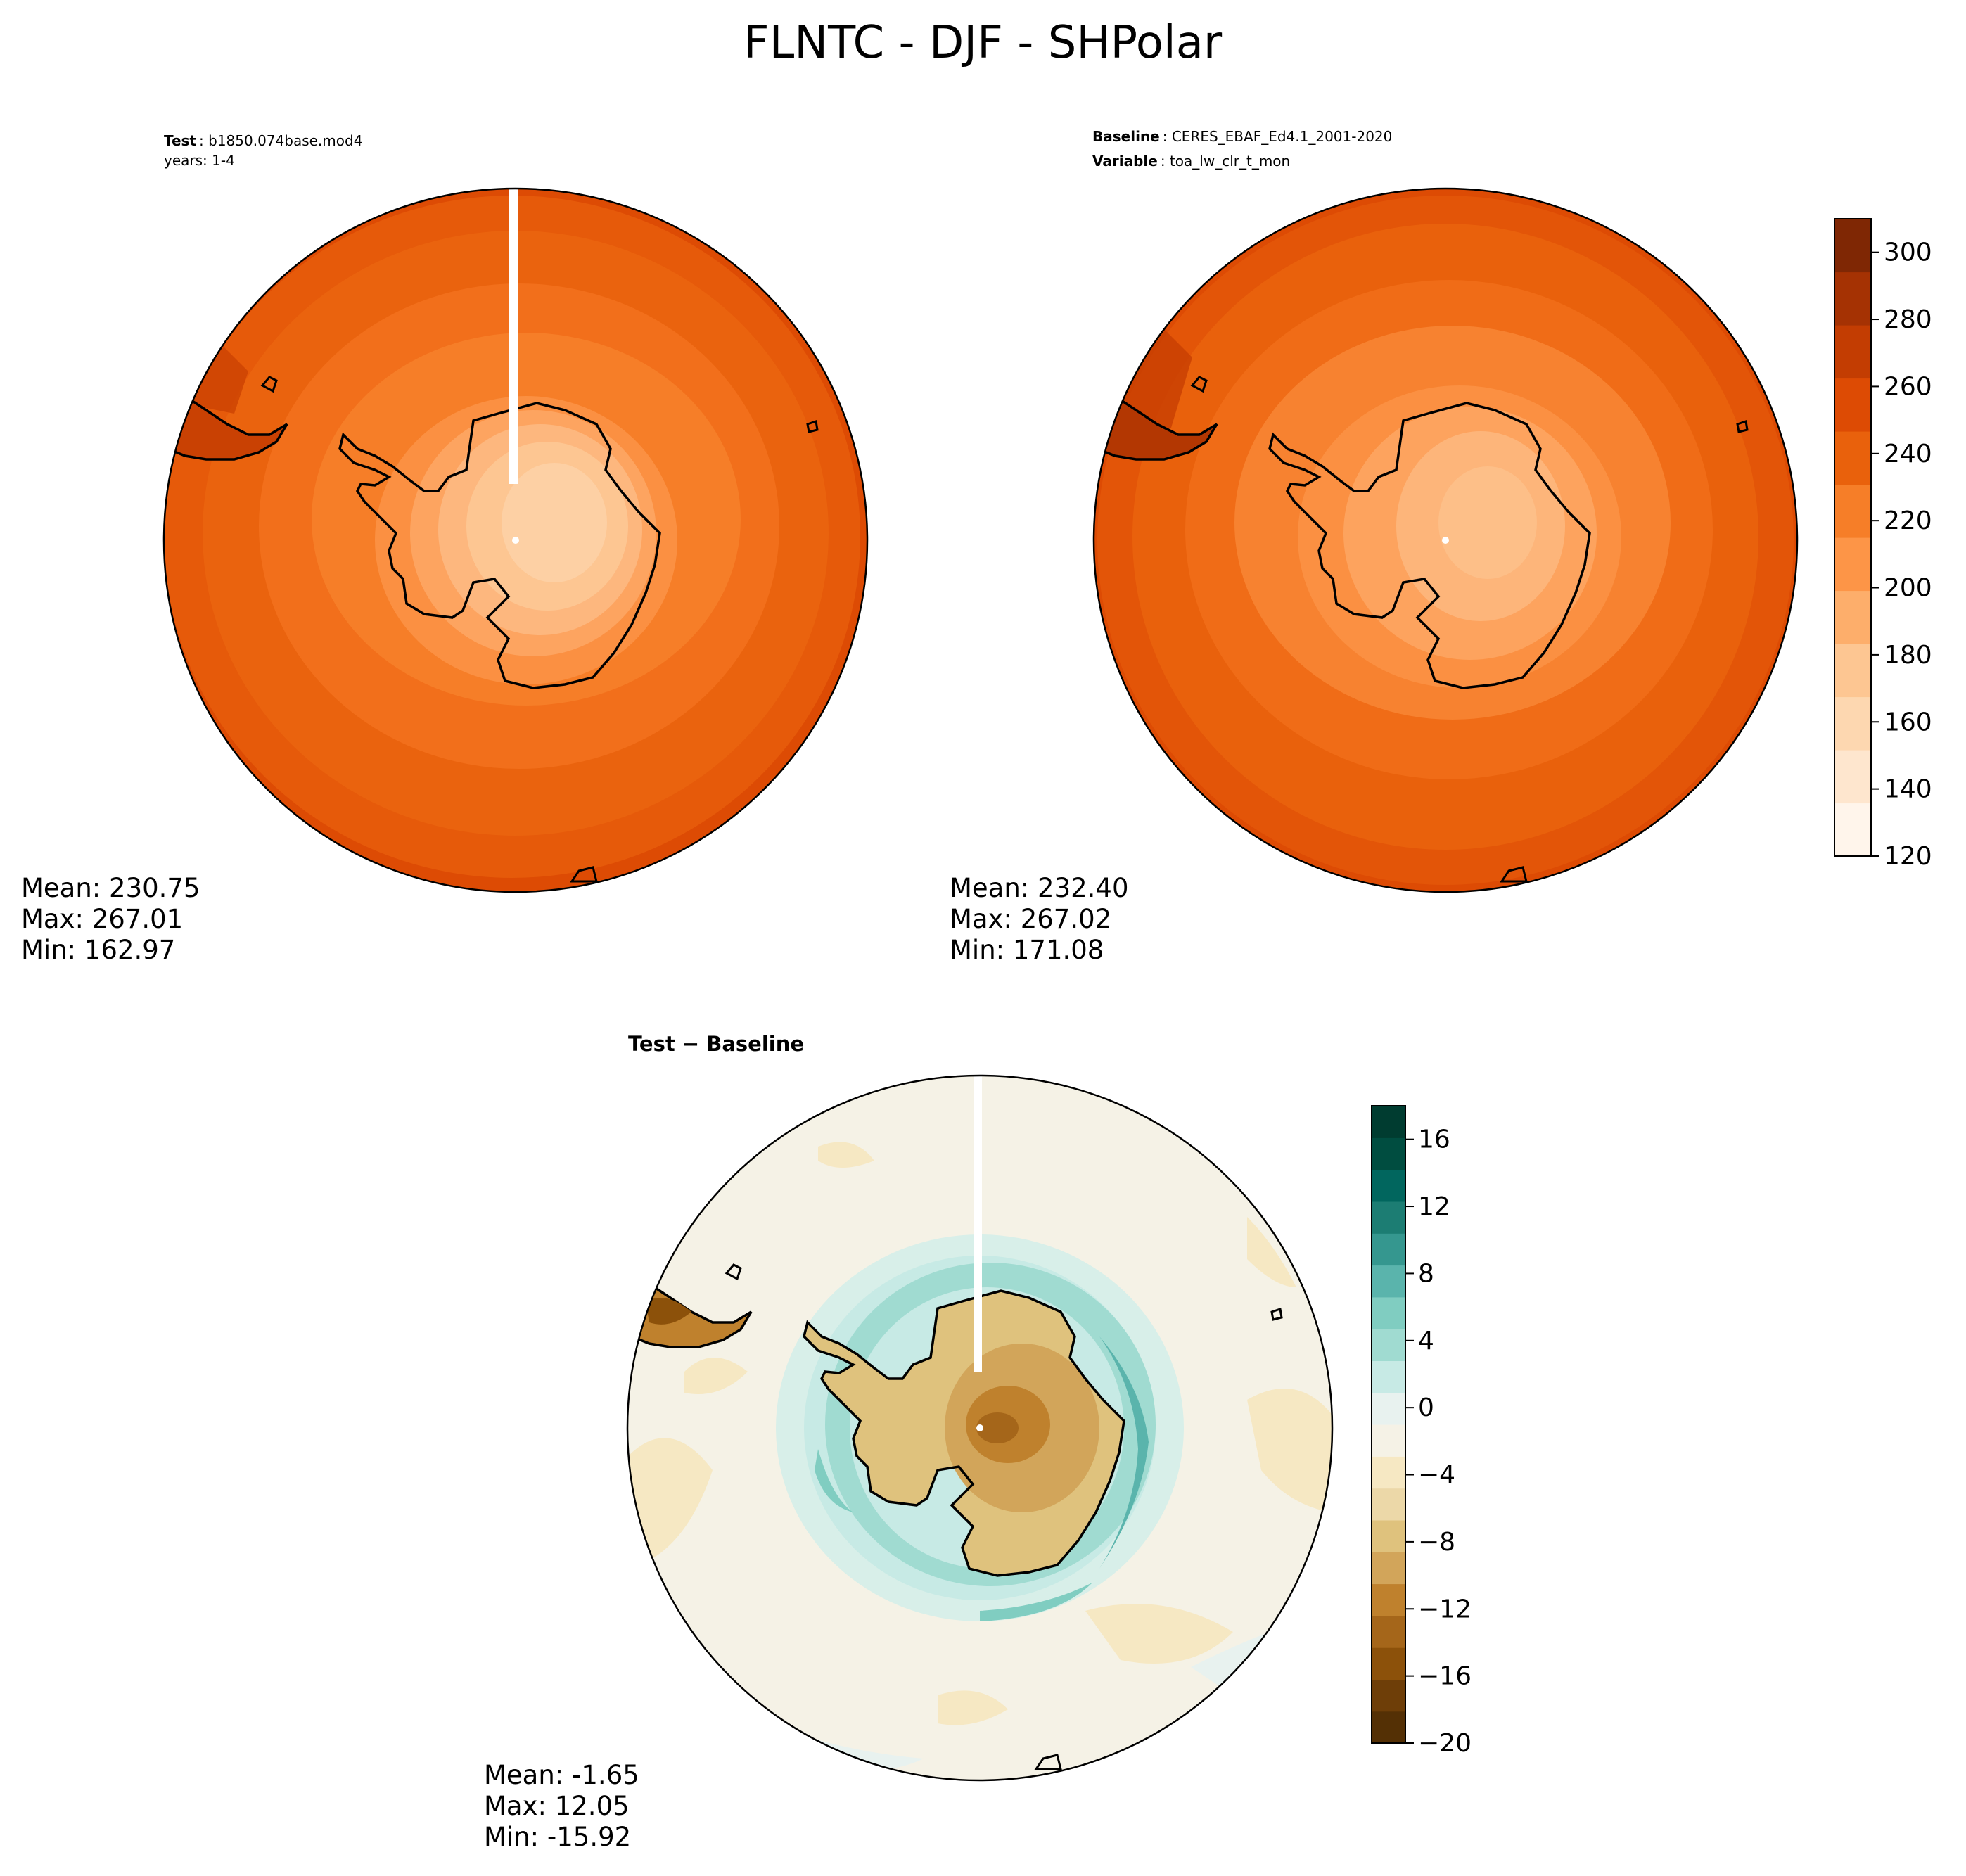  Describe the element at coordinates (1282, 136) in the screenshot. I see `baseline-header-value: CERES_EBAF_Ed4.1_2001-2020` at that location.